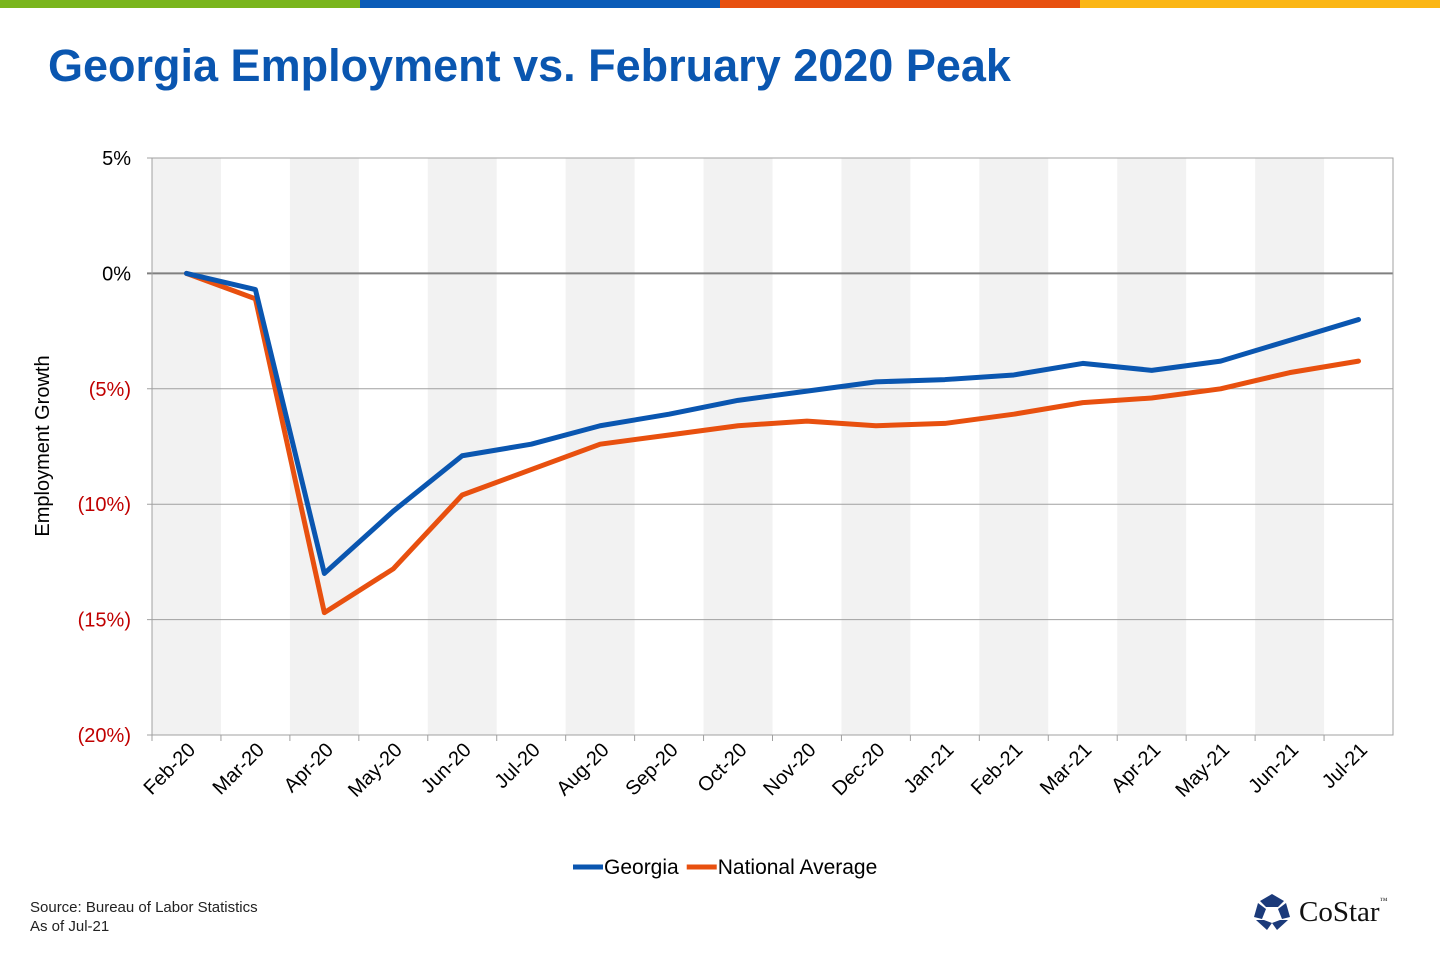 The height and width of the screenshot is (960, 1440). I want to click on x-tick-label: Apr-20, so click(309, 768).